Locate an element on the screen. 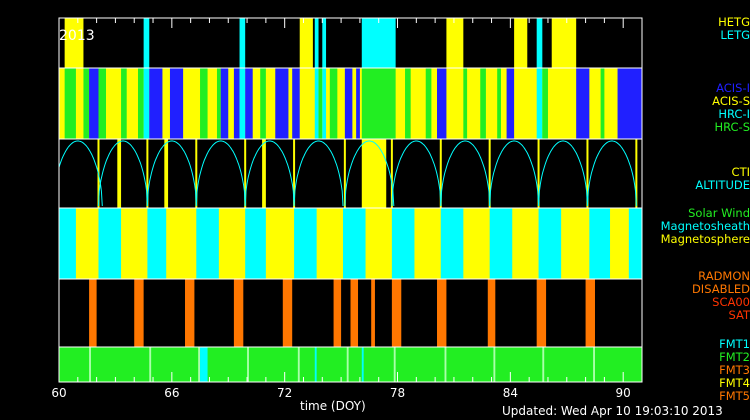 The width and height of the screenshot is (750, 420). x-tick-label-1: 66 is located at coordinates (171, 393).